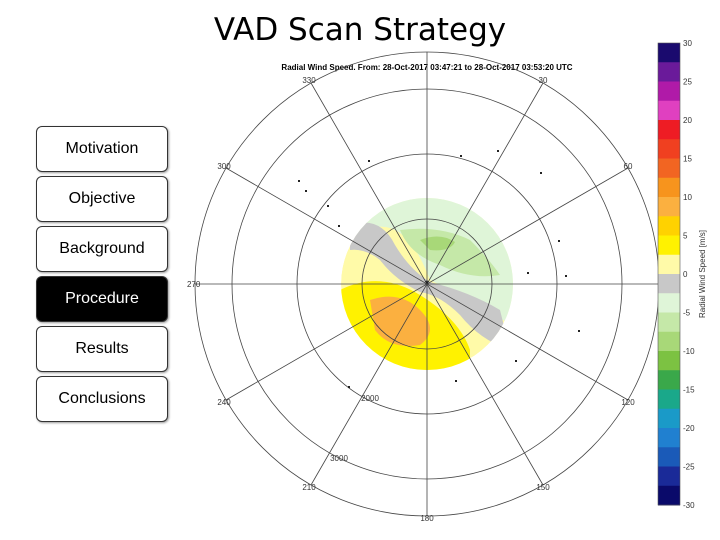  What do you see at coordinates (360, 30) in the screenshot?
I see `slide-title: VAD Scan Strategy` at bounding box center [360, 30].